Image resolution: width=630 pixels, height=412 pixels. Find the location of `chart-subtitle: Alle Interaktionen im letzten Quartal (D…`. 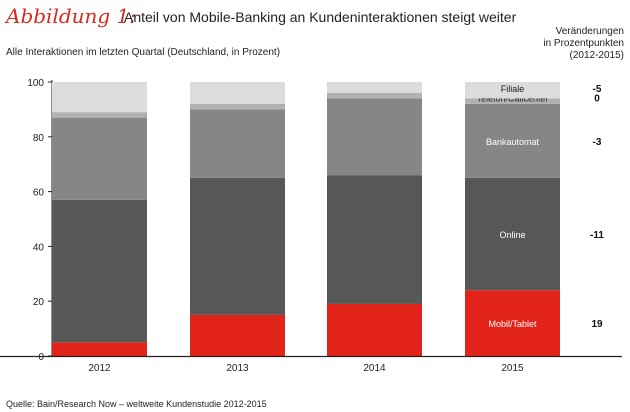

chart-subtitle: Alle Interaktionen im letzten Quartal (D… is located at coordinates (143, 52).